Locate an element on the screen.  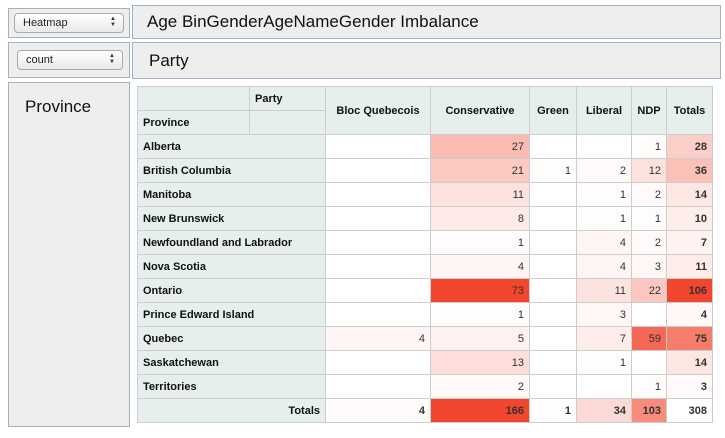
cols-area: Party is located at coordinates (426, 60).